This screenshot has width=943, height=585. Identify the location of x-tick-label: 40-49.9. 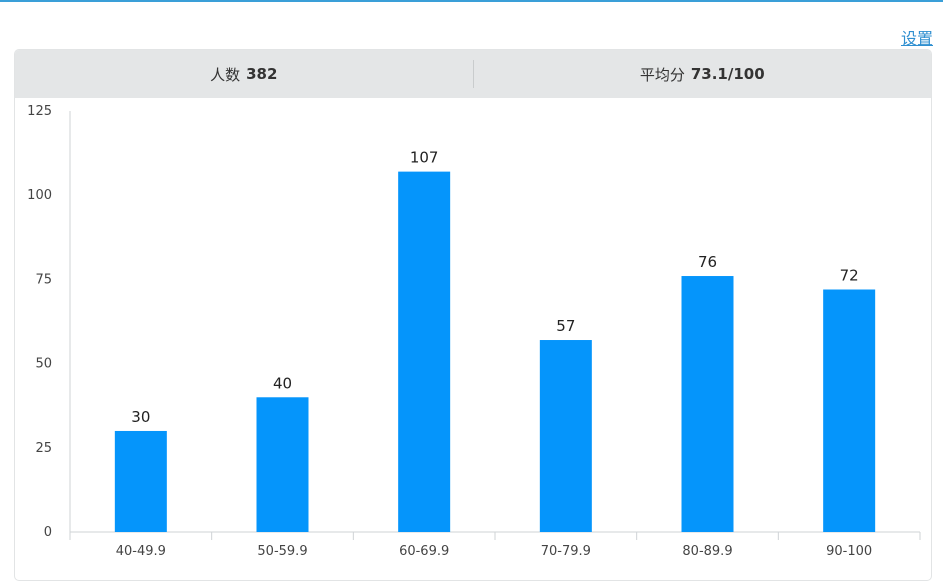
(141, 551).